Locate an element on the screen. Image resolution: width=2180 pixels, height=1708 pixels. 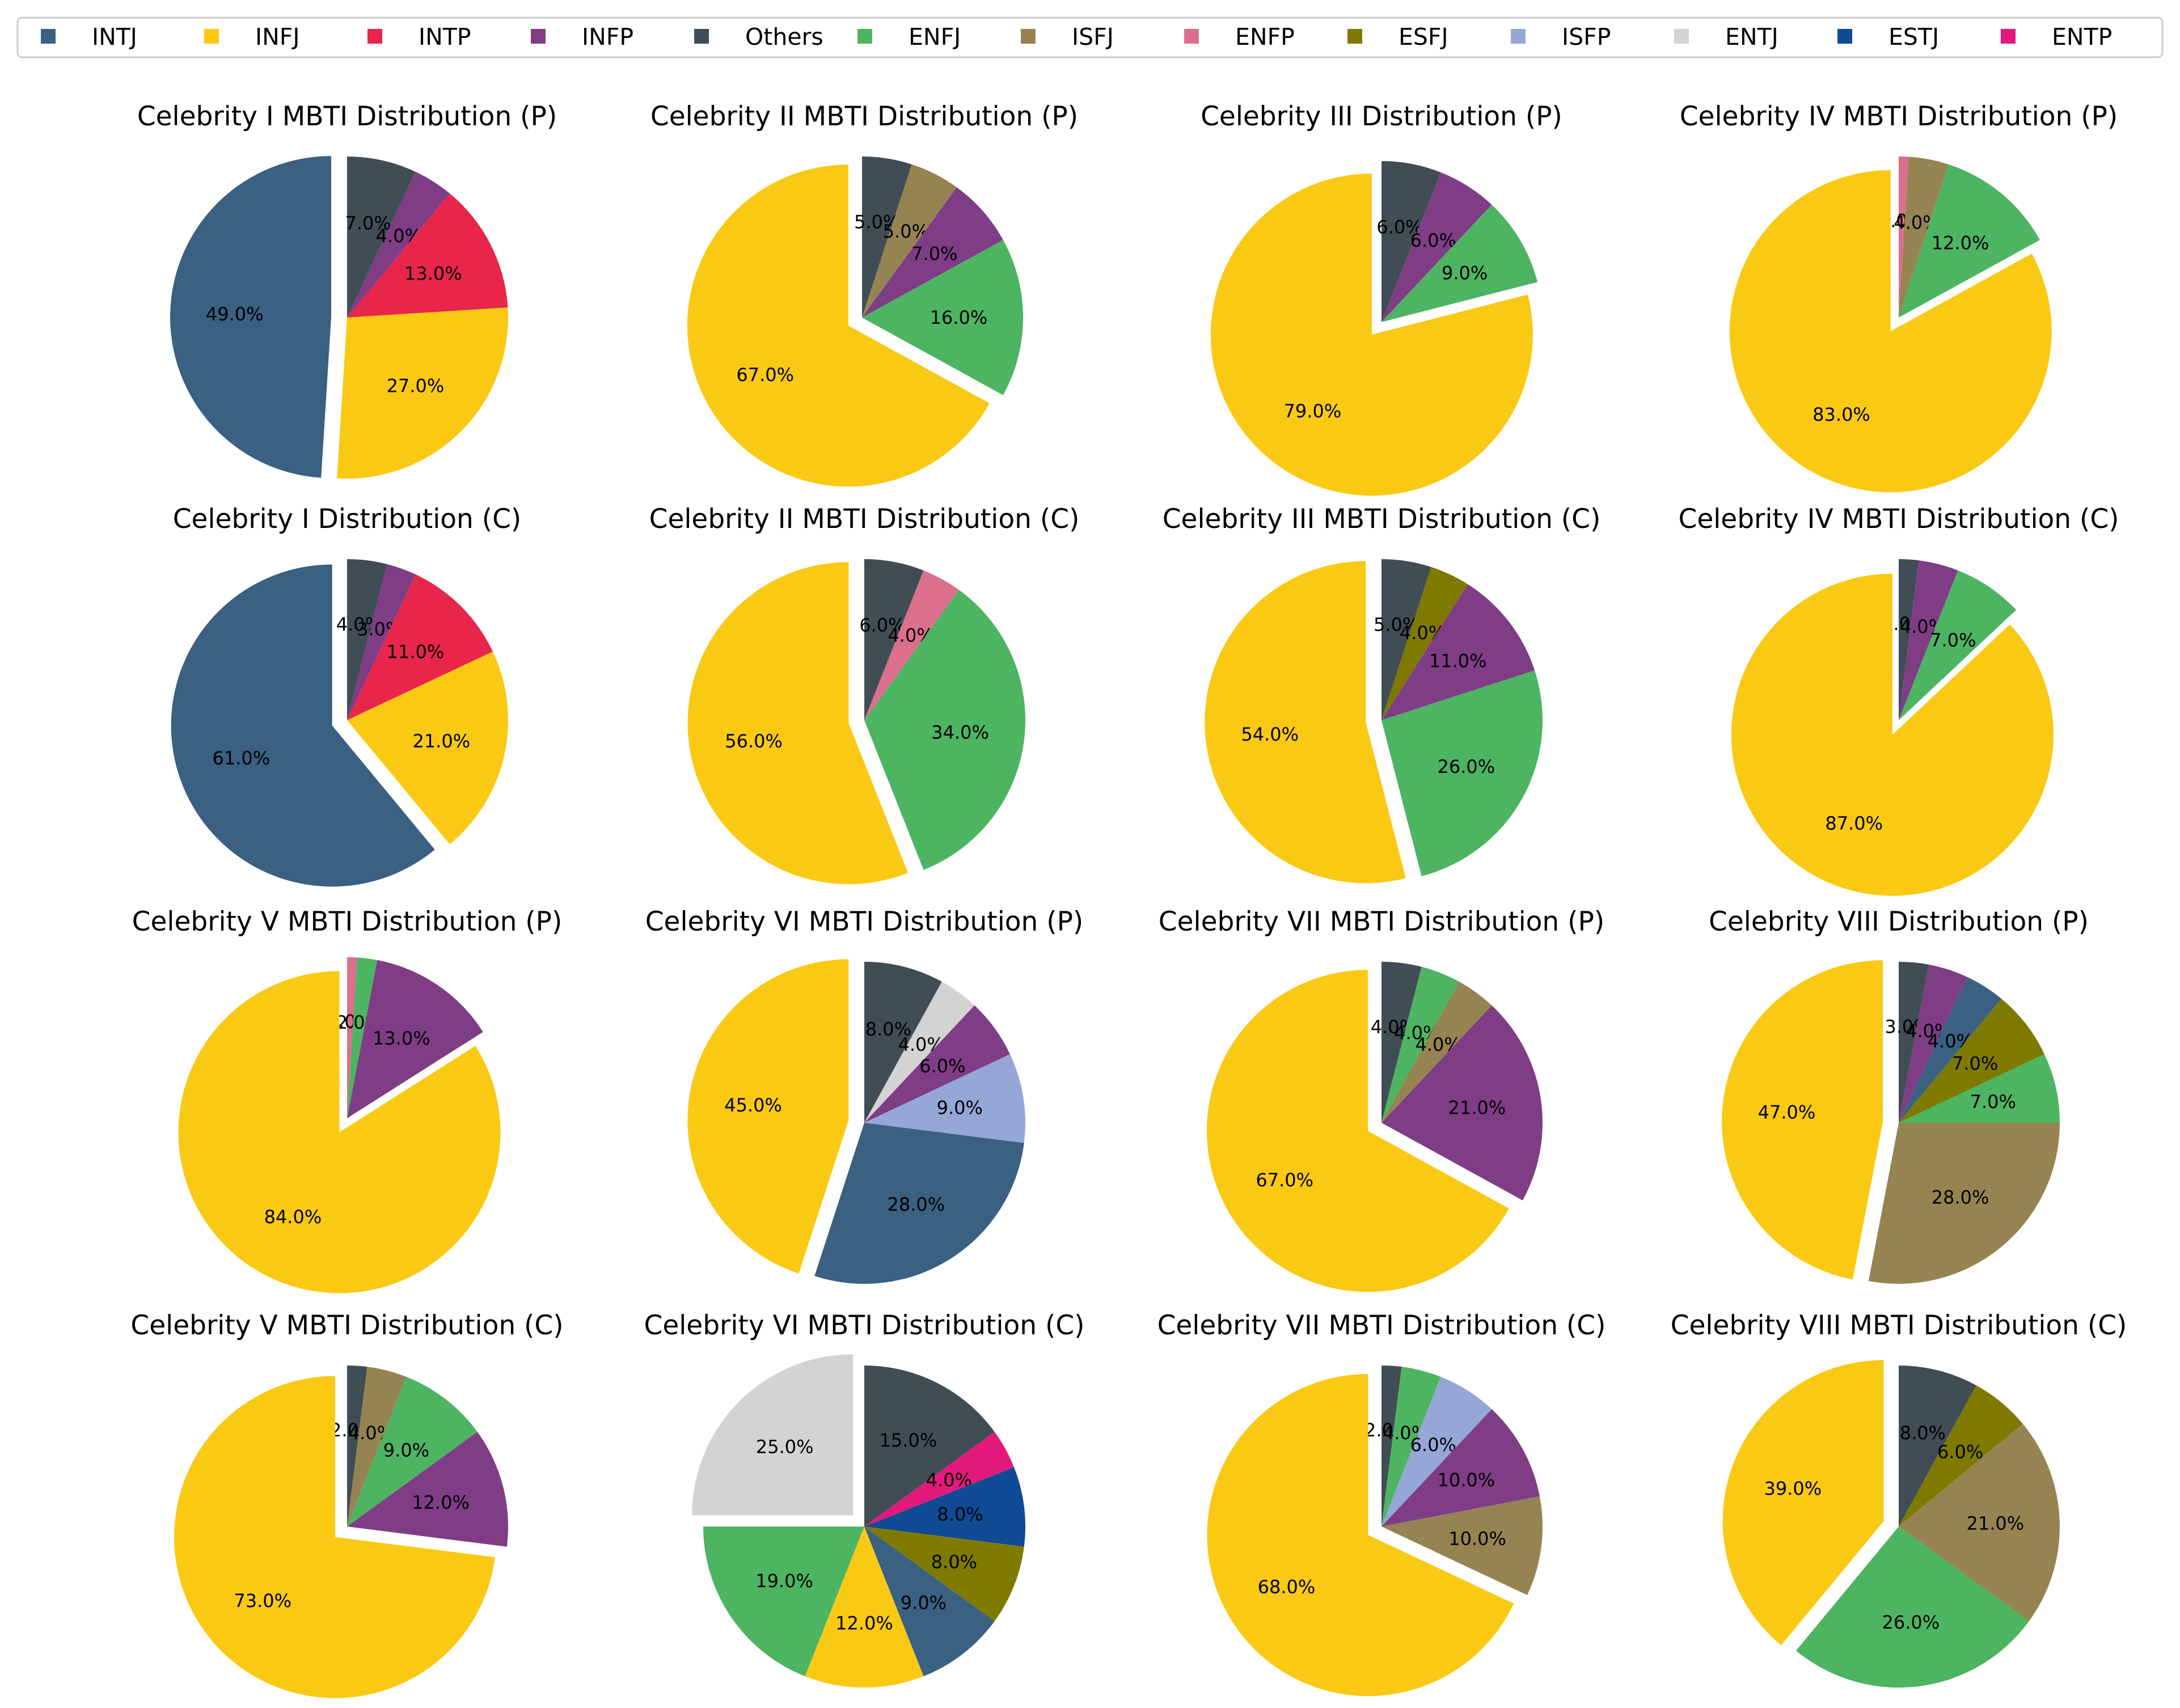
slice-label-infp: 13.0% is located at coordinates (401, 1038).